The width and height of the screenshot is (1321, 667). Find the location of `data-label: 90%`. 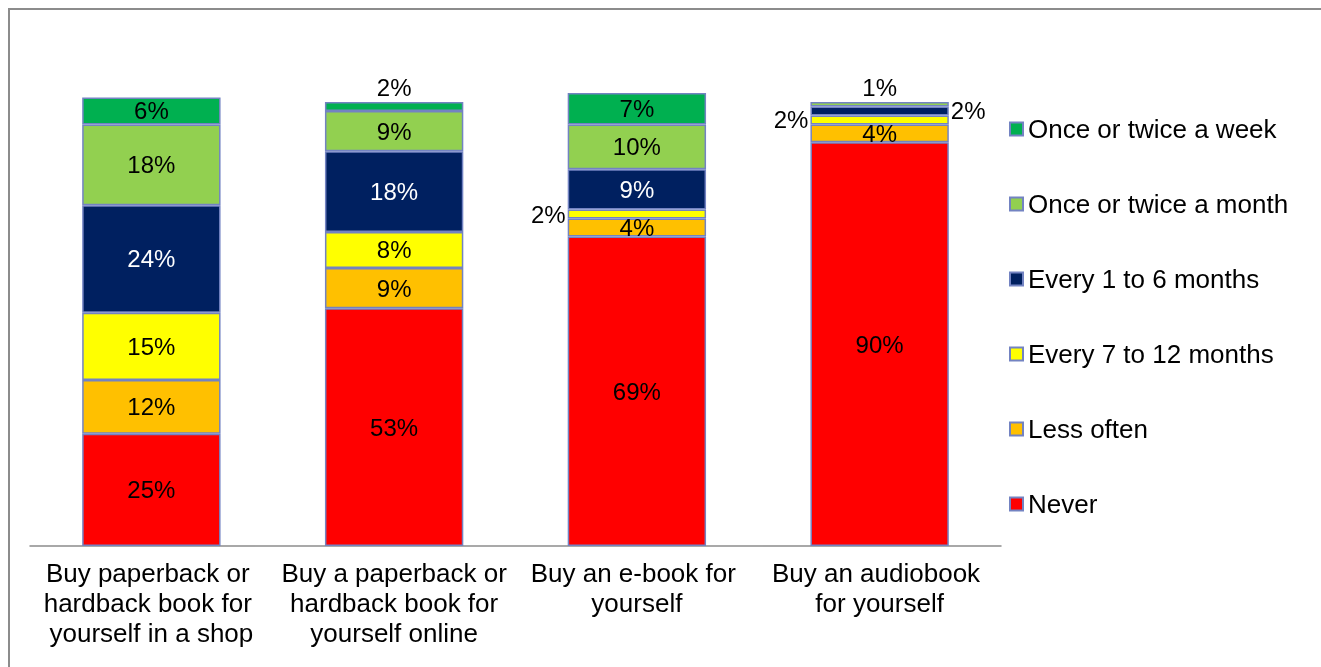

data-label: 90% is located at coordinates (879, 344).